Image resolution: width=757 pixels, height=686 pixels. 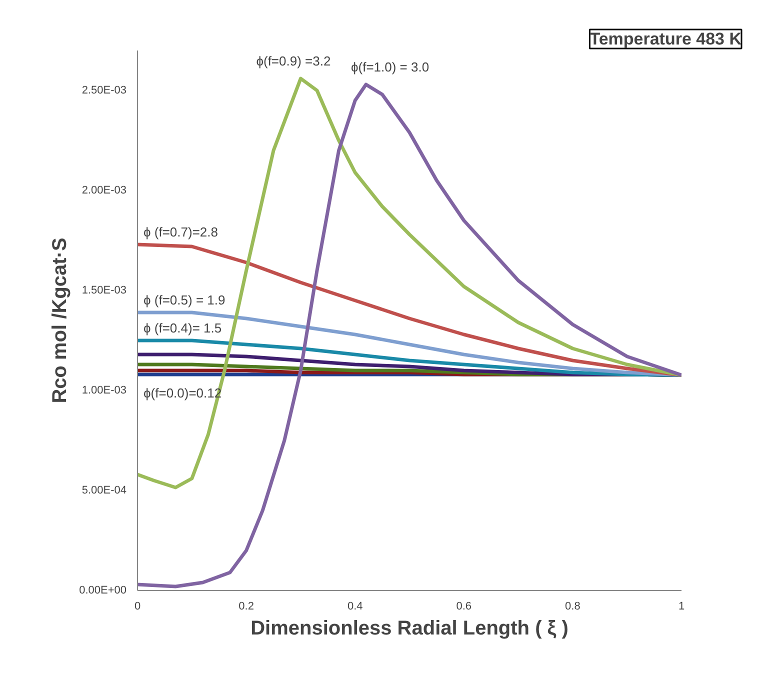 What do you see at coordinates (355, 606) in the screenshot?
I see `x-tick-label: 0.4` at bounding box center [355, 606].